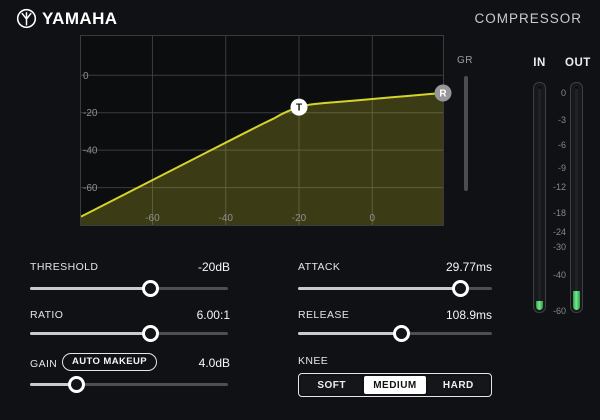 Image resolution: width=600 pixels, height=420 pixels. I want to click on attack-label: ATTACK, so click(319, 267).